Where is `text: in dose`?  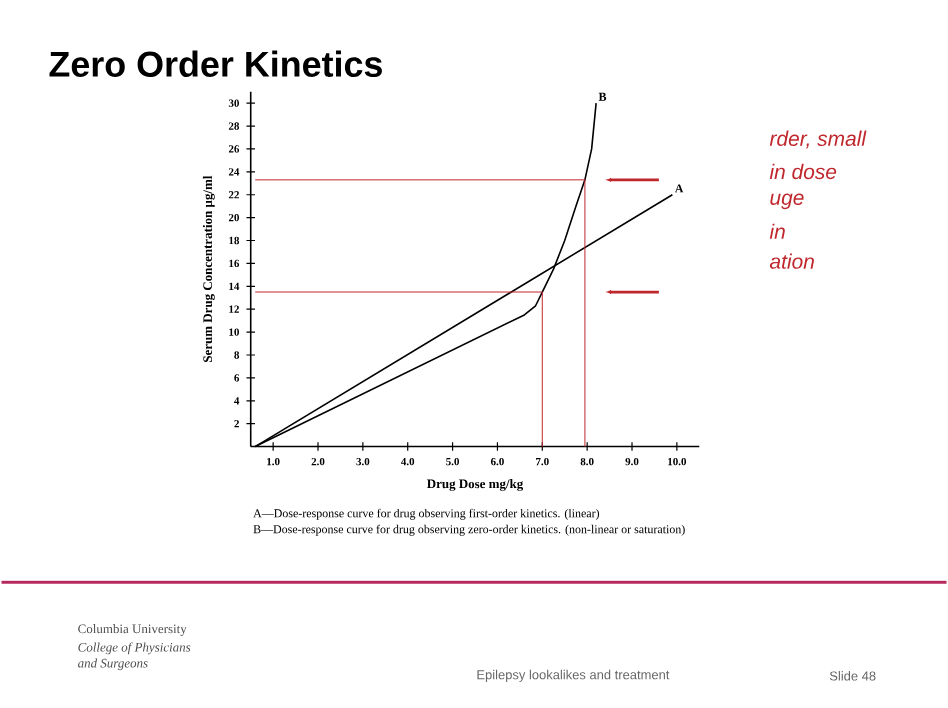 text: in dose is located at coordinates (803, 171).